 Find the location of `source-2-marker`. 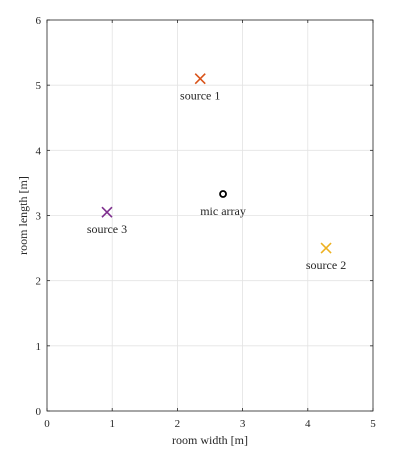

source-2-marker is located at coordinates (326, 248).